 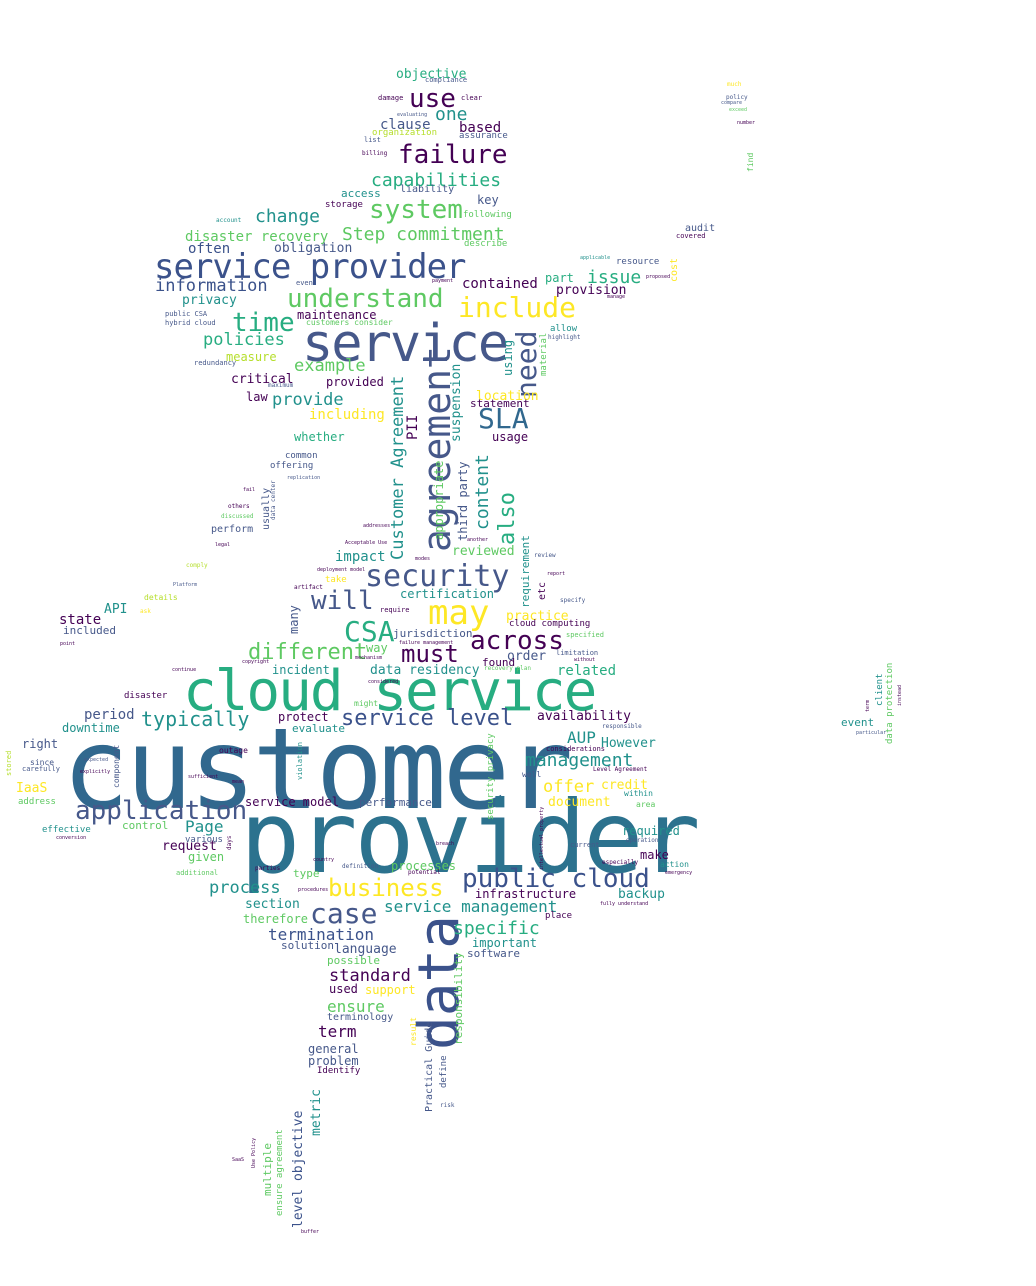 I want to click on word-downtime: downtime, so click(x=91, y=728).